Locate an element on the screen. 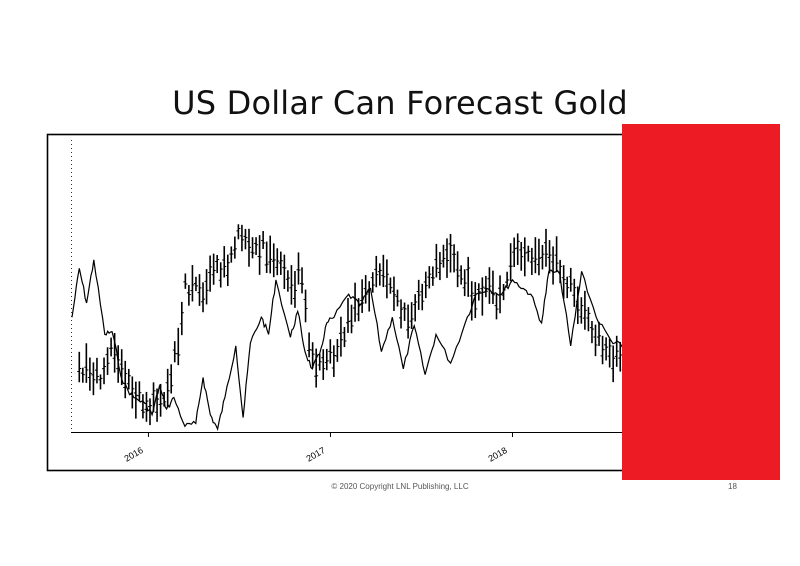  footer-copyright: © 2020 Copyright LNL Publishing, LLC is located at coordinates (400, 486).